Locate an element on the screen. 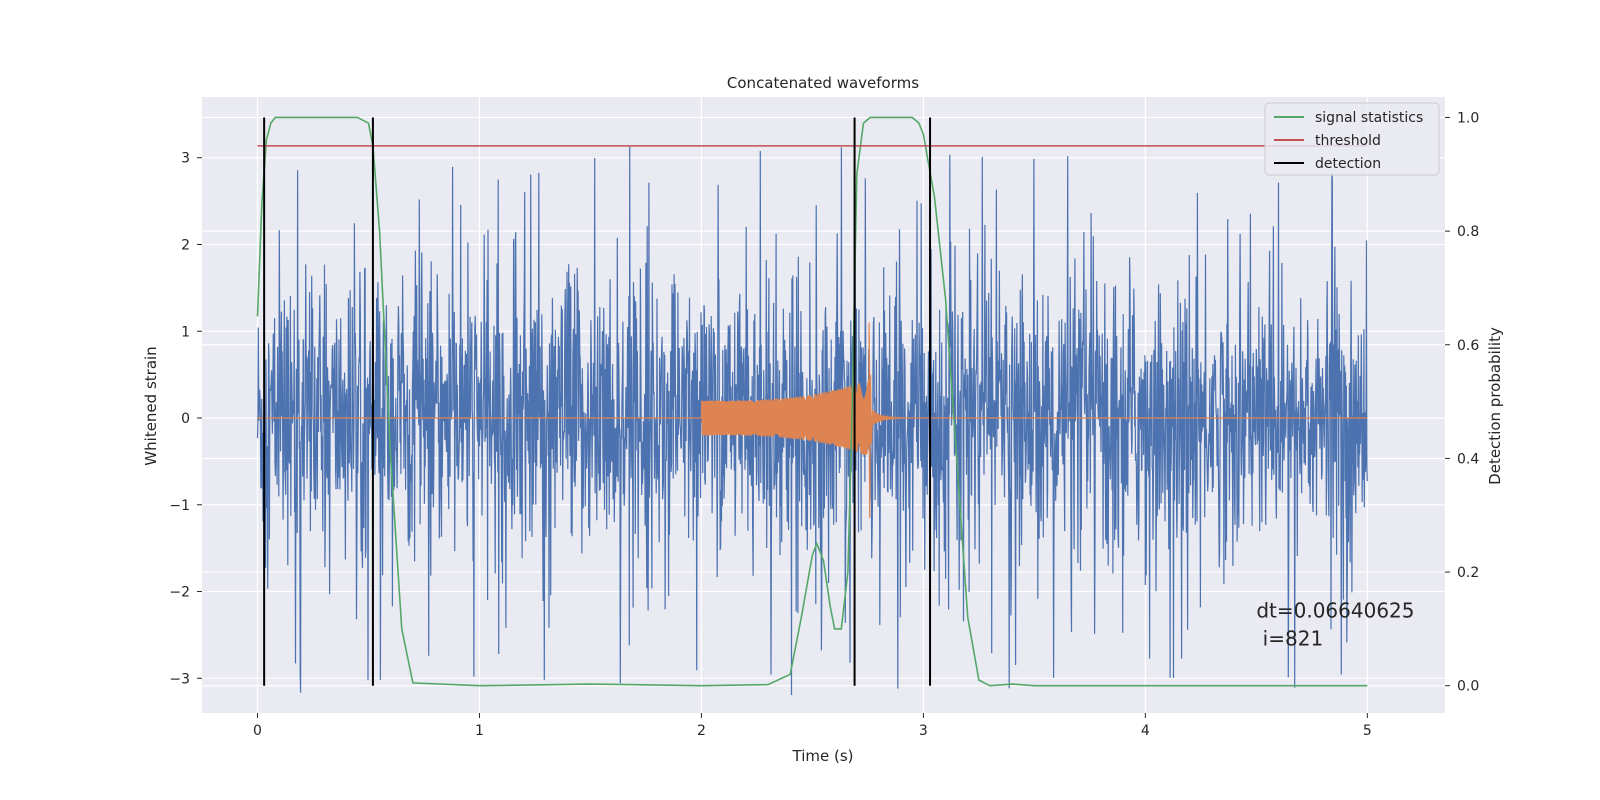  legend: signal statistics threshold detection is located at coordinates (1352, 139).